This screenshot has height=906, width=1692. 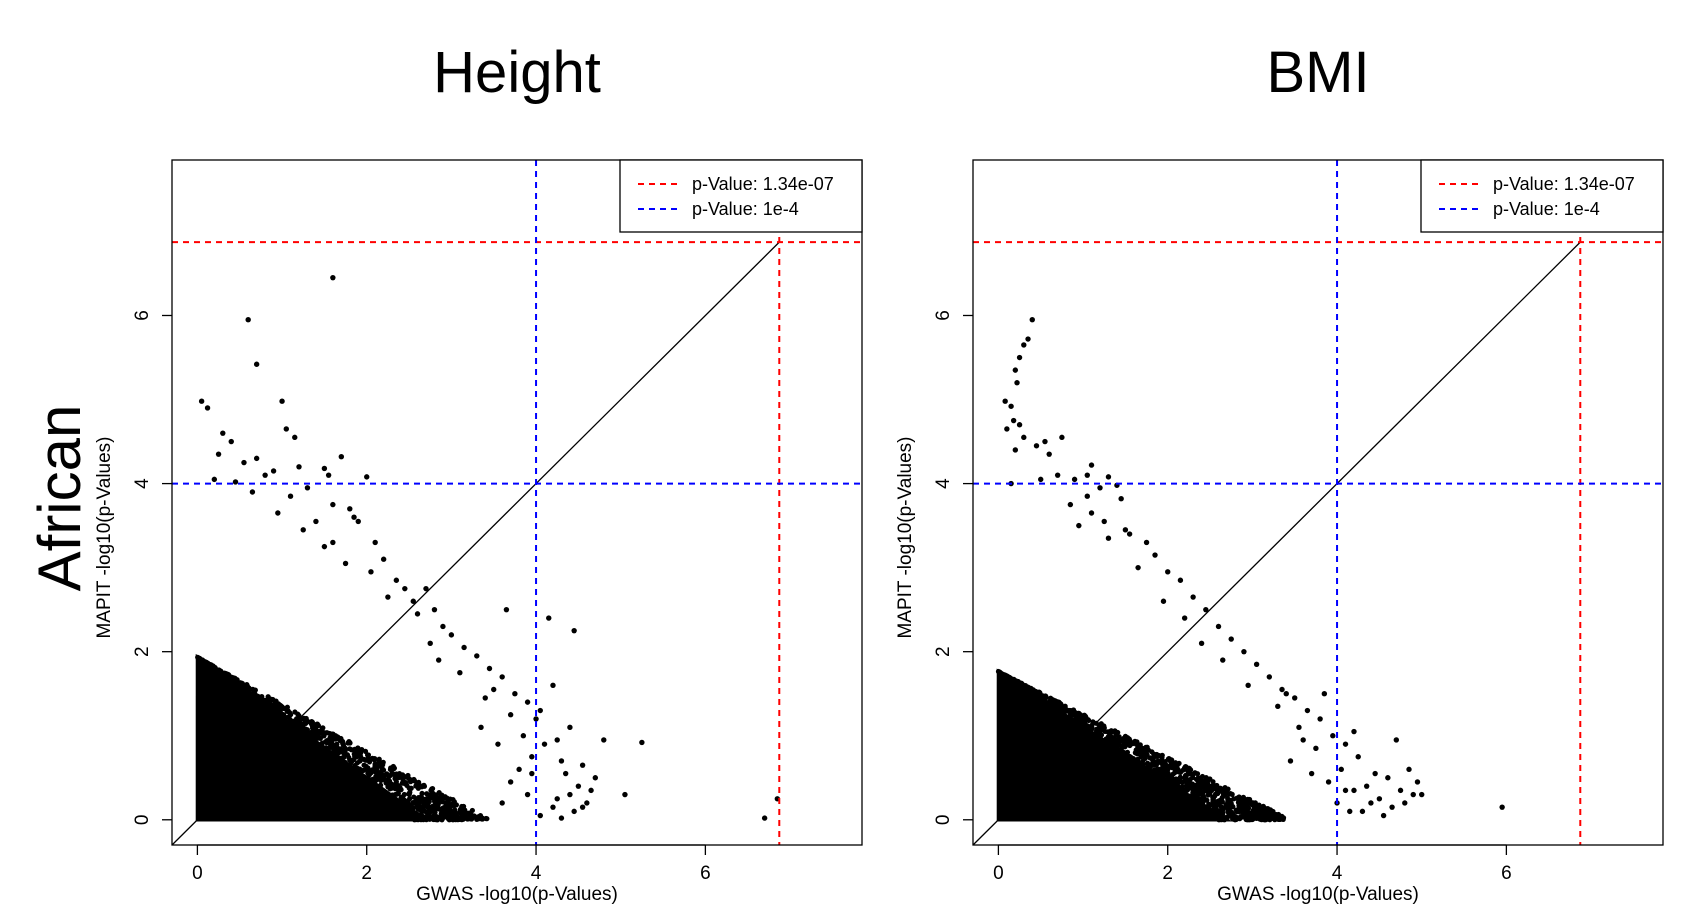 I want to click on y-tick-label: 6, so click(x=943, y=315).